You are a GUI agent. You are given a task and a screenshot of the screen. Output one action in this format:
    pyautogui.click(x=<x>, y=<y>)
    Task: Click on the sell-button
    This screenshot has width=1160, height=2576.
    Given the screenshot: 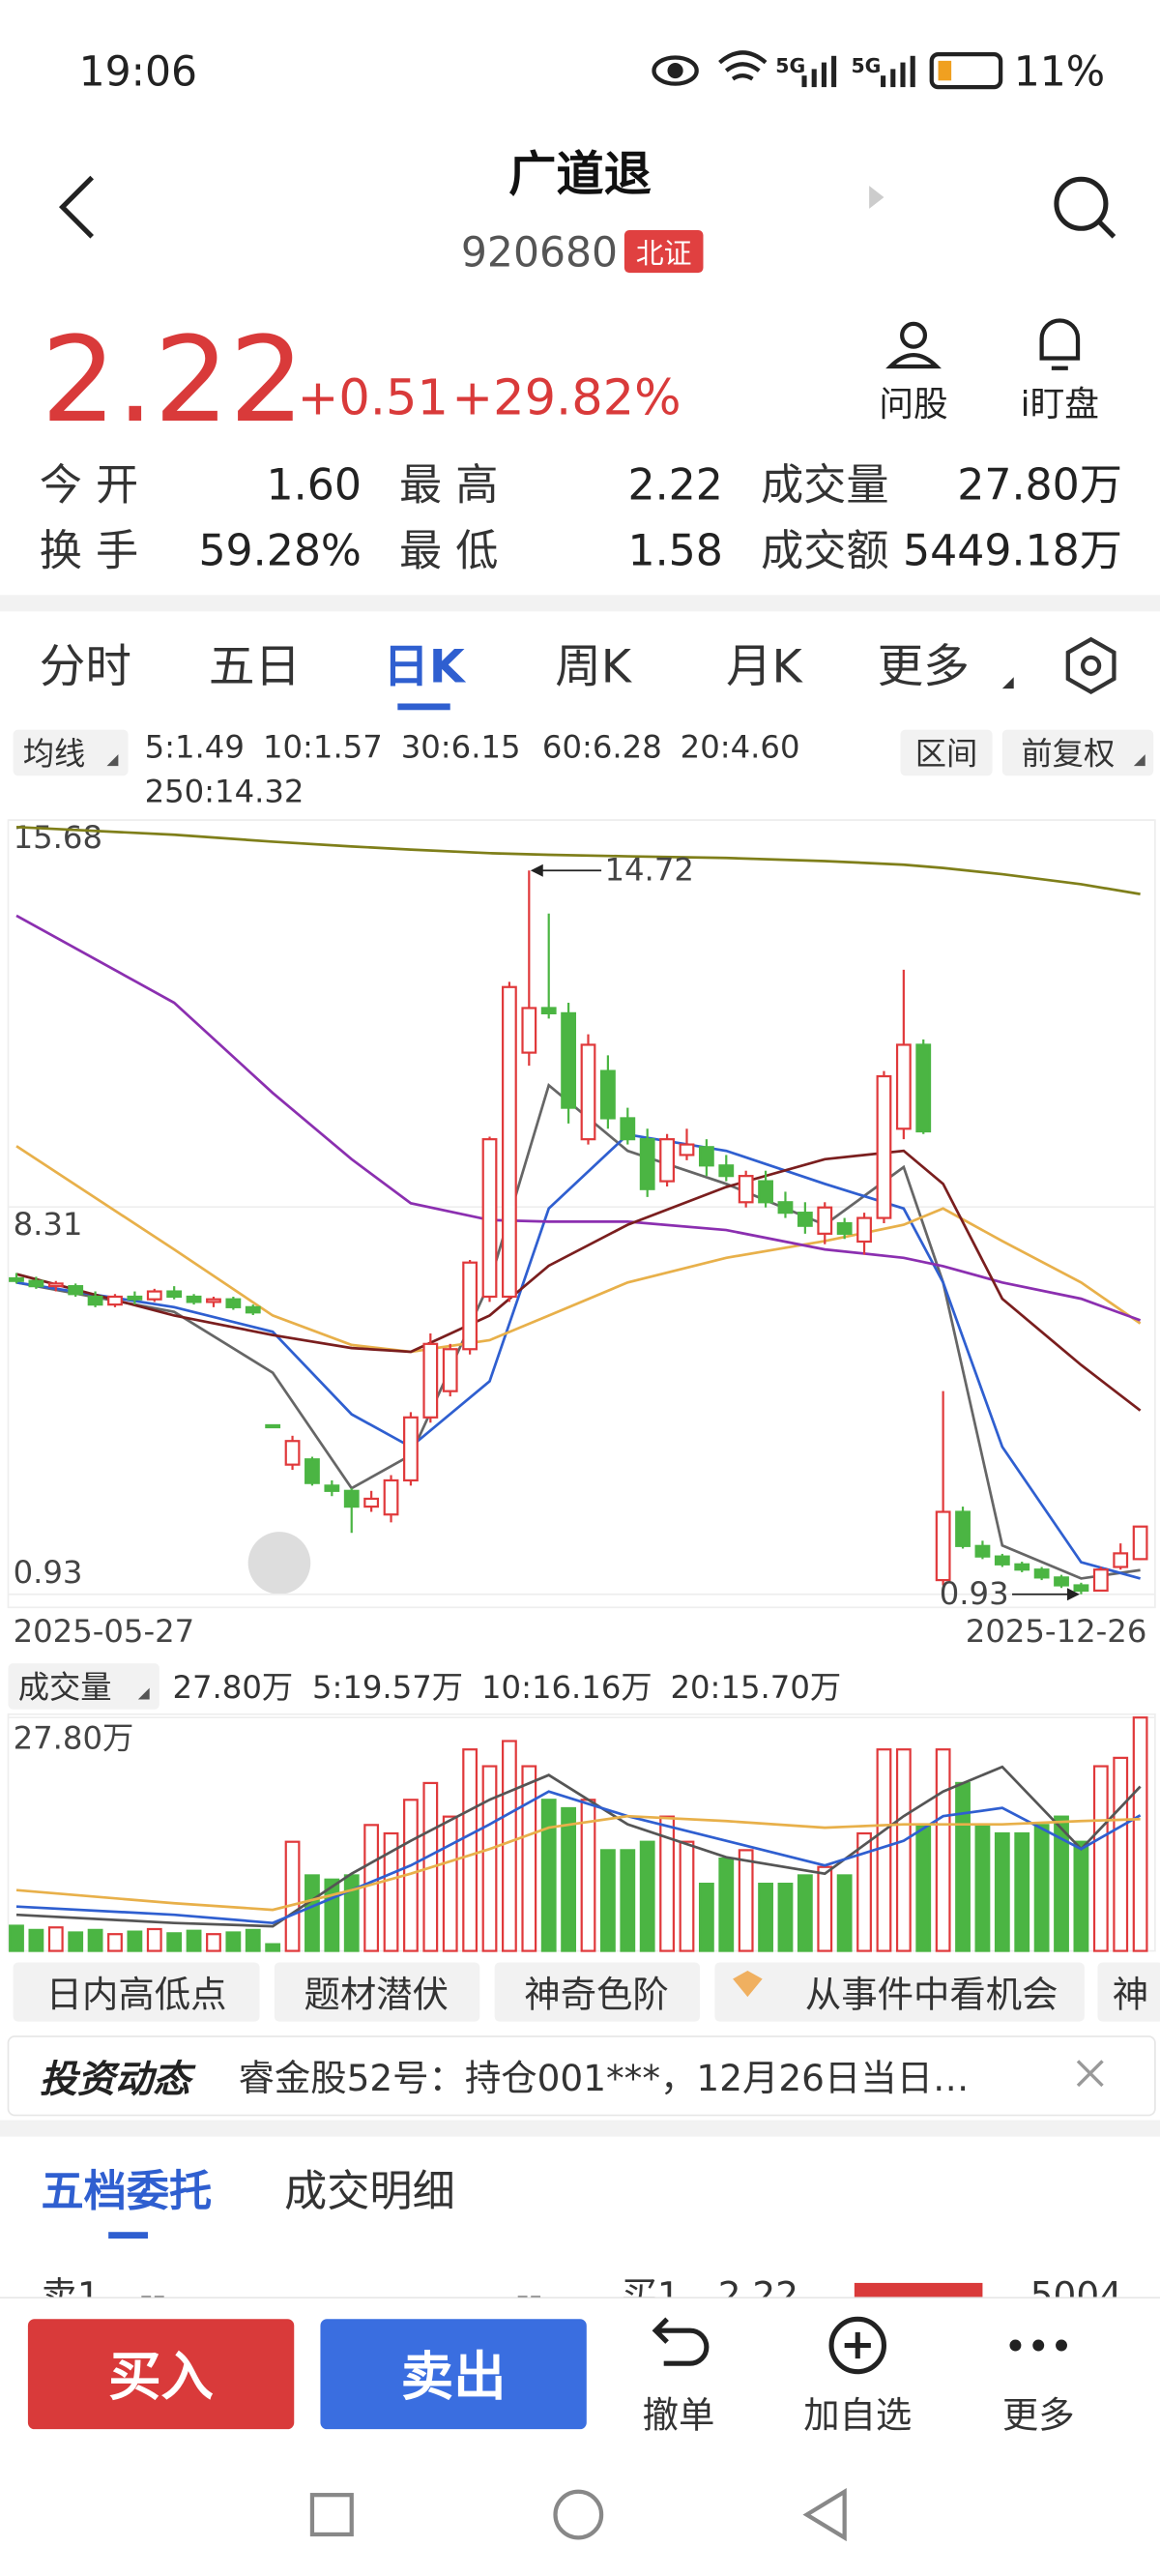 What is the action you would take?
    pyautogui.click(x=454, y=2374)
    